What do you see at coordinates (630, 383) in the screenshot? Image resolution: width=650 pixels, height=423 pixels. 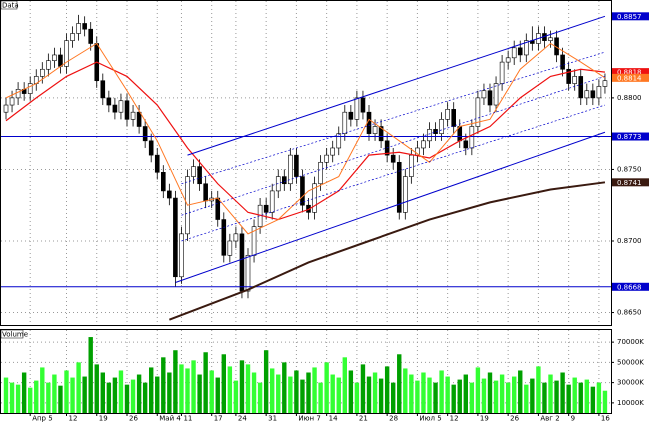 I see `y-tick-label: 30000K` at bounding box center [630, 383].